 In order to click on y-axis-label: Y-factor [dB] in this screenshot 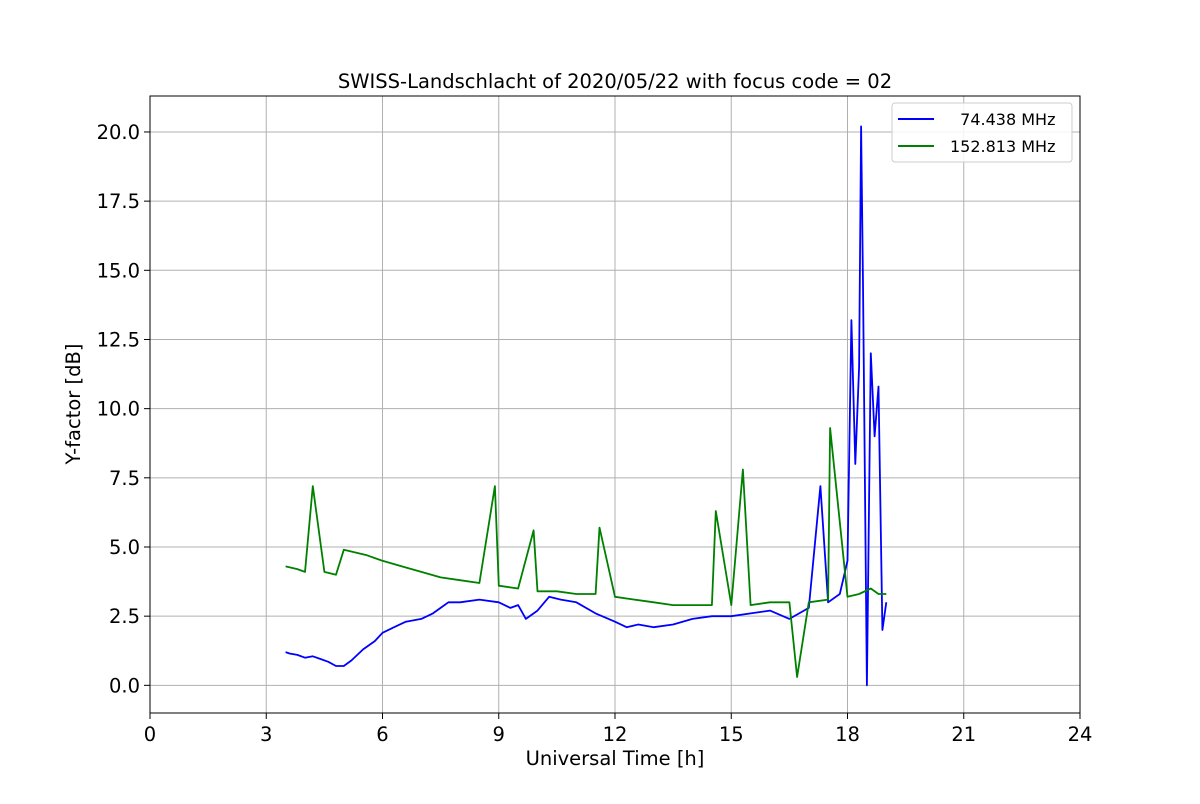, I will do `click(73, 405)`.